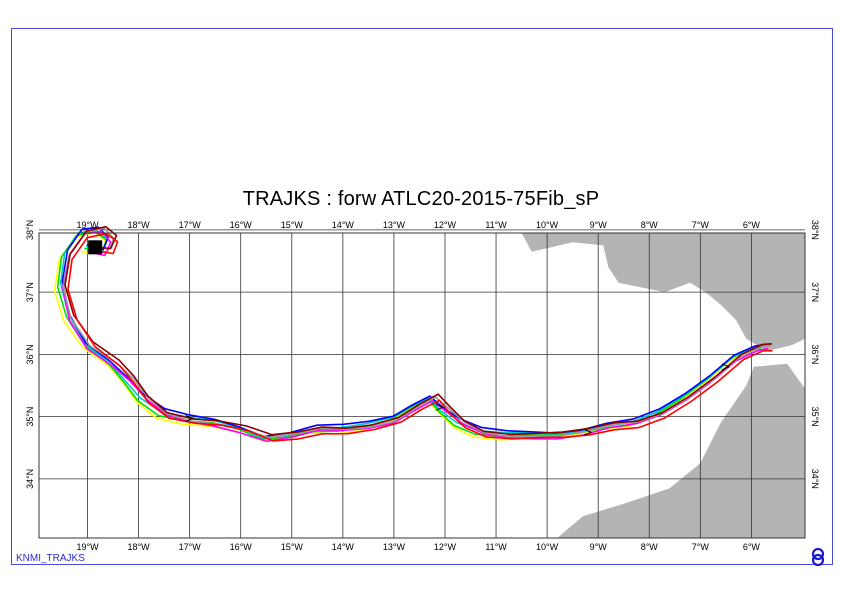 This screenshot has height=596, width=842. Describe the element at coordinates (139, 225) in the screenshot. I see `lon-label-top: 18°W` at that location.